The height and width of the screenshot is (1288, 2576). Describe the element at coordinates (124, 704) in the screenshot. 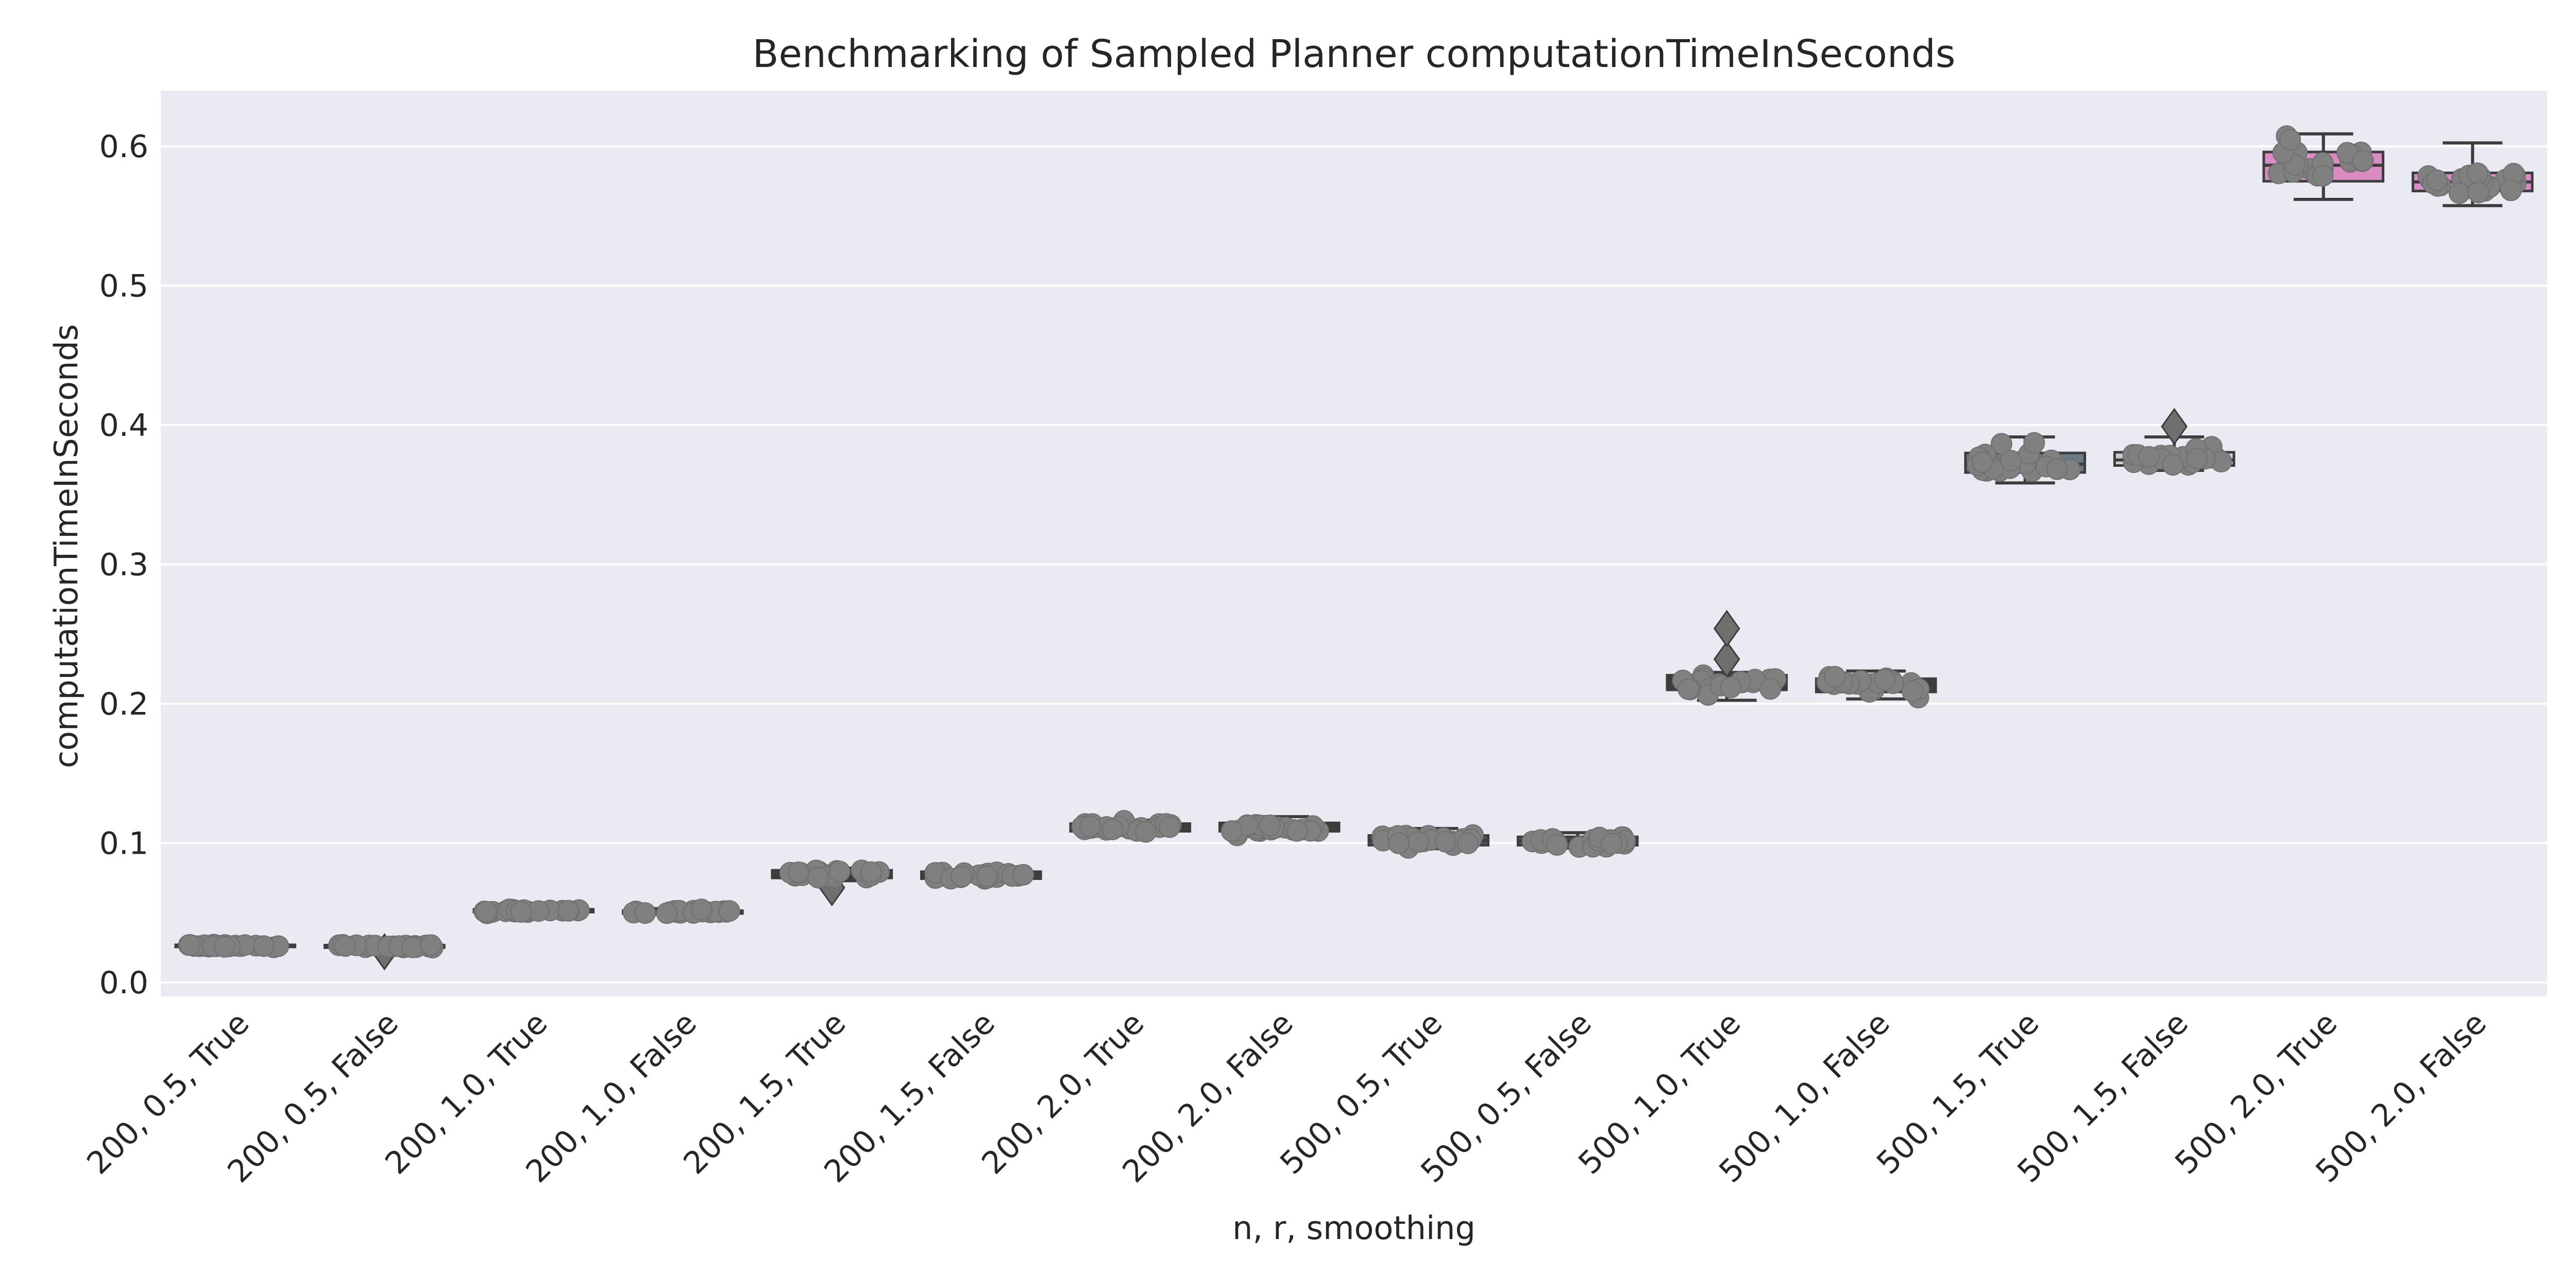

I see `y-tick-label: 0.2` at that location.